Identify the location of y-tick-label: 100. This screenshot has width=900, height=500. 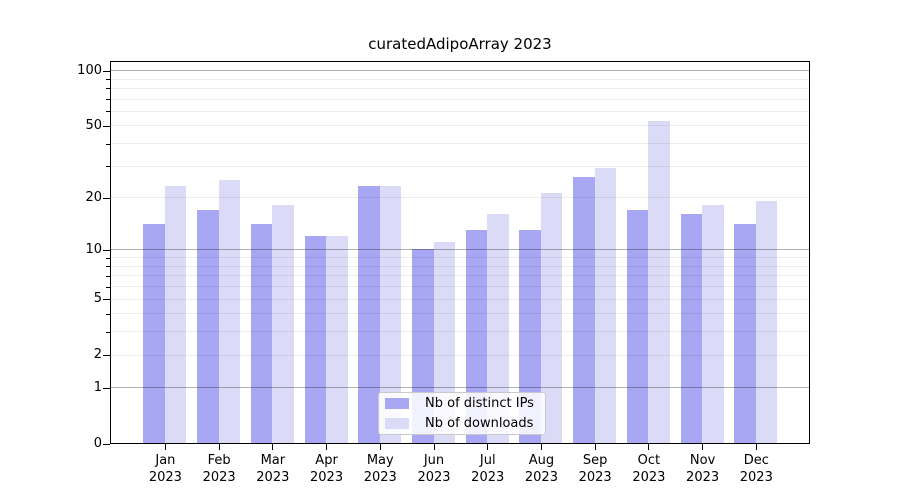
(89, 70).